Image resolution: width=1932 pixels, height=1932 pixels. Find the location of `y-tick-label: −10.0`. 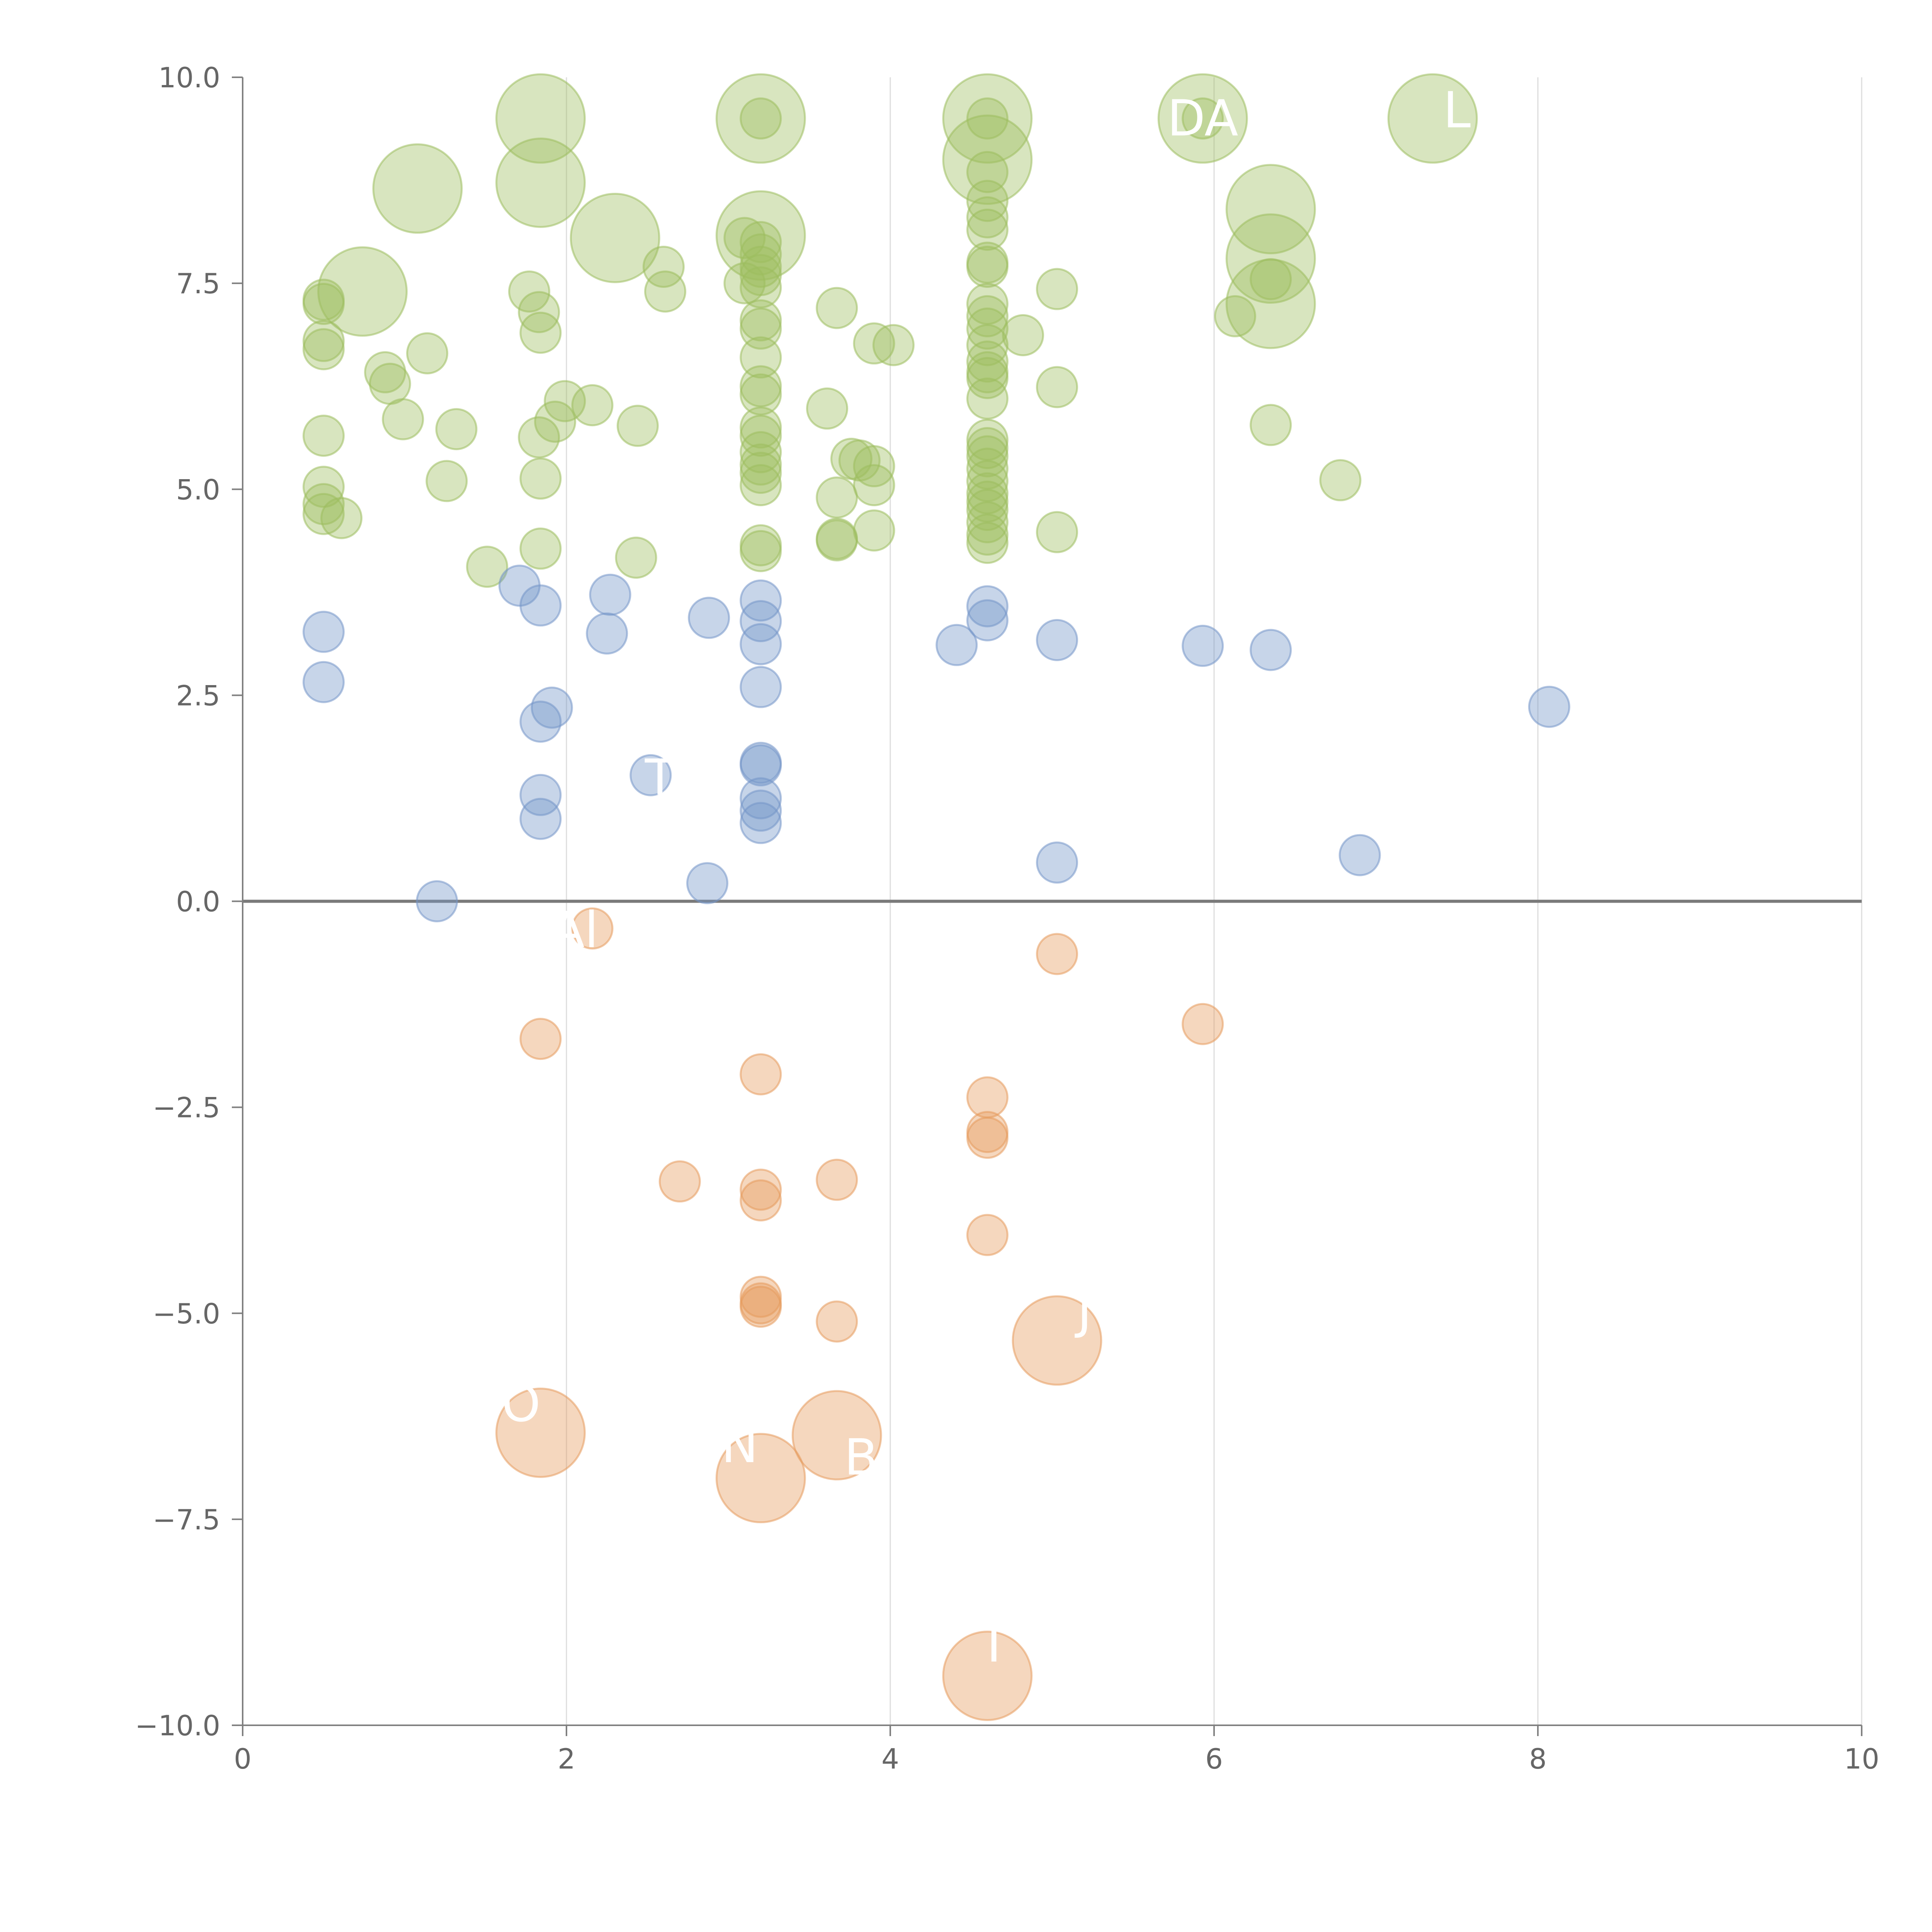

y-tick-label: −10.0 is located at coordinates (177, 1726).